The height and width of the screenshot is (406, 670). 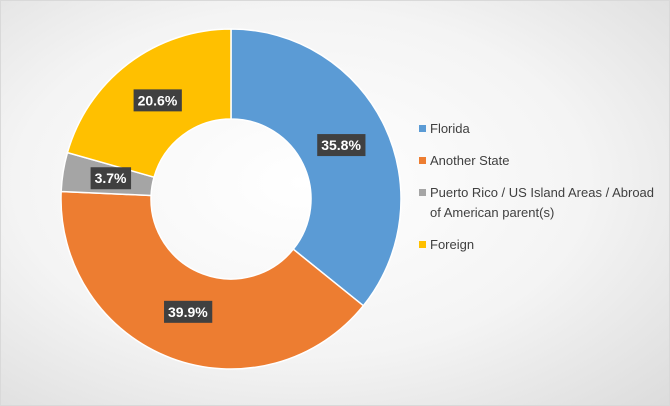 I want to click on legend-item: Florida, so click(x=539, y=129).